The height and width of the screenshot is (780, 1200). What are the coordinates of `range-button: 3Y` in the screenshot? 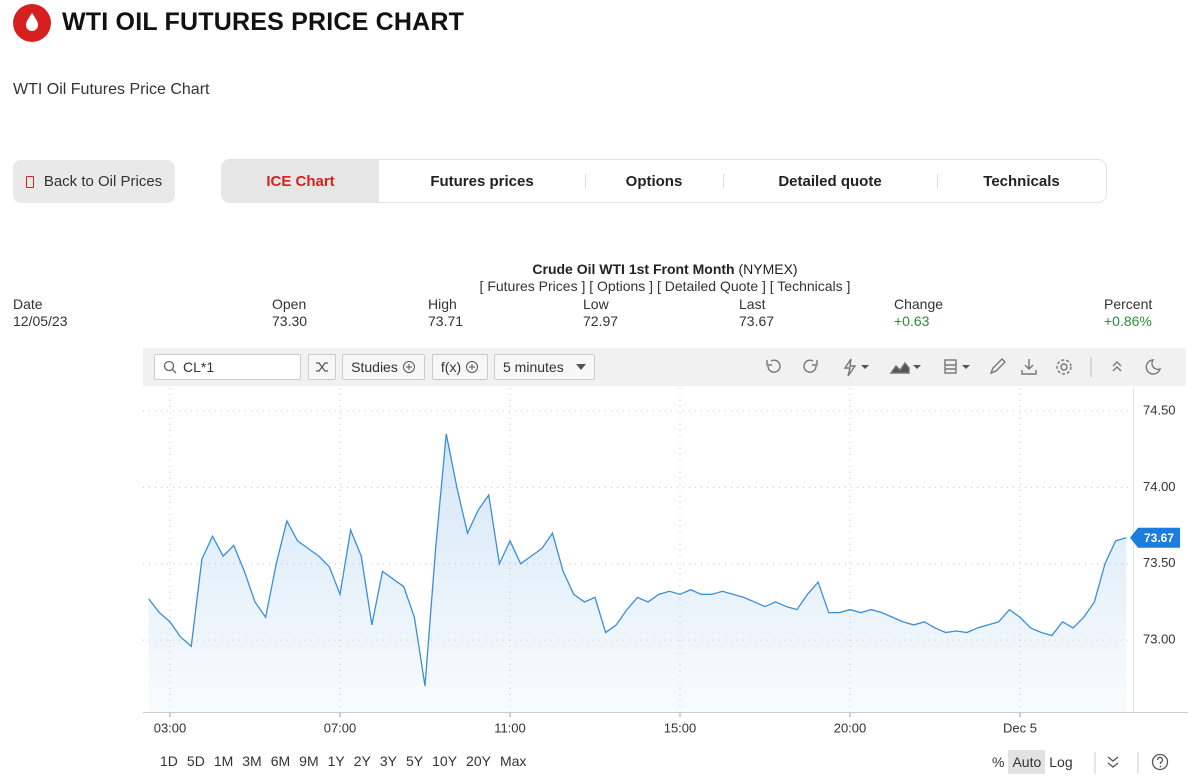 It's located at (388, 761).